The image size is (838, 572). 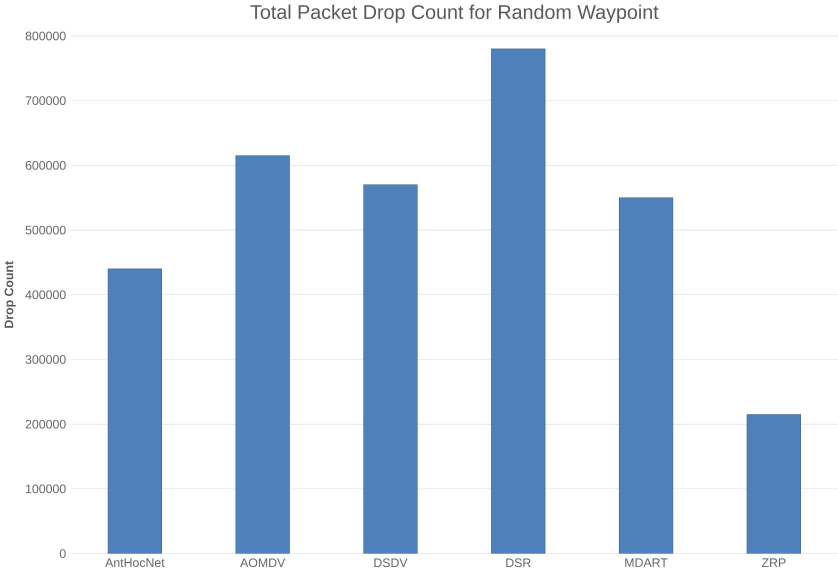 What do you see at coordinates (135, 563) in the screenshot?
I see `x-tick-label: AntHocNet` at bounding box center [135, 563].